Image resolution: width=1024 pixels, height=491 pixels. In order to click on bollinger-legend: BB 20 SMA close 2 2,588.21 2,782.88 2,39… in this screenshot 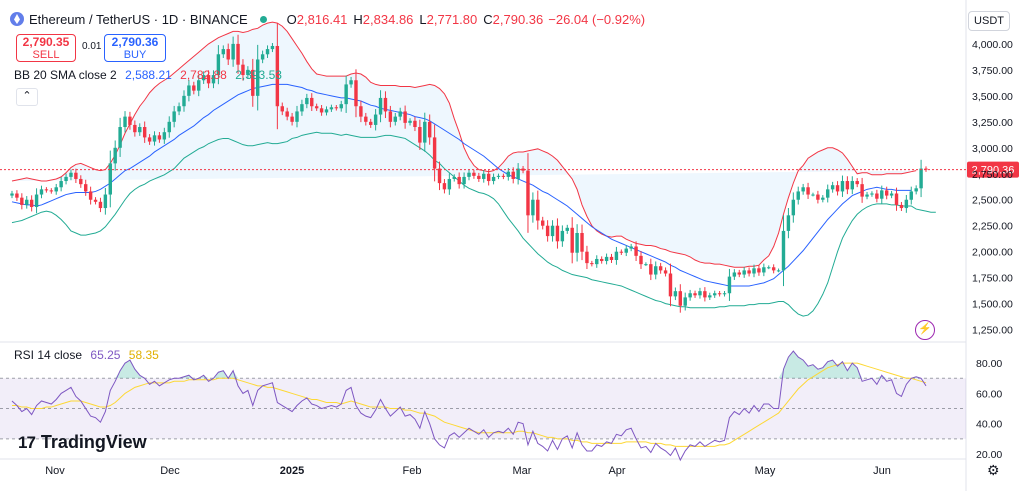, I will do `click(148, 75)`.